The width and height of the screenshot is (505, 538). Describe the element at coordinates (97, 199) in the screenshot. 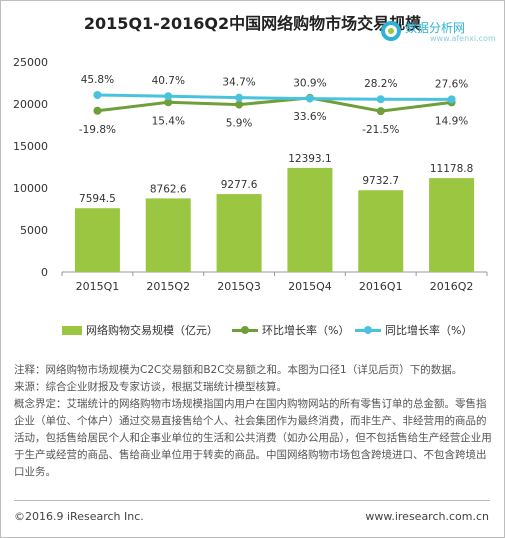

I see `bar-value-label: 7594.5` at that location.